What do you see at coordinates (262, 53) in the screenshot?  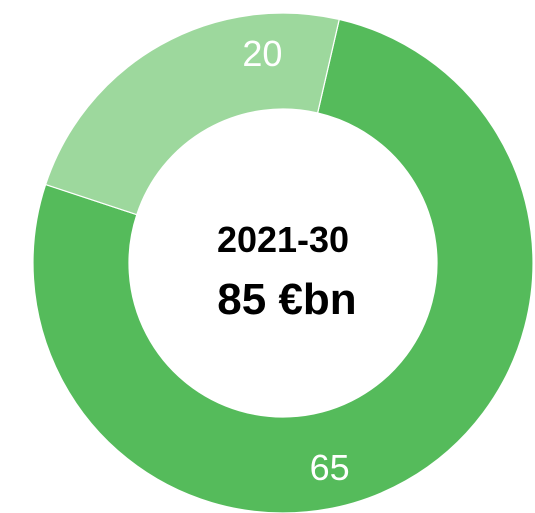 I see `slice-value-label-2: 20` at bounding box center [262, 53].